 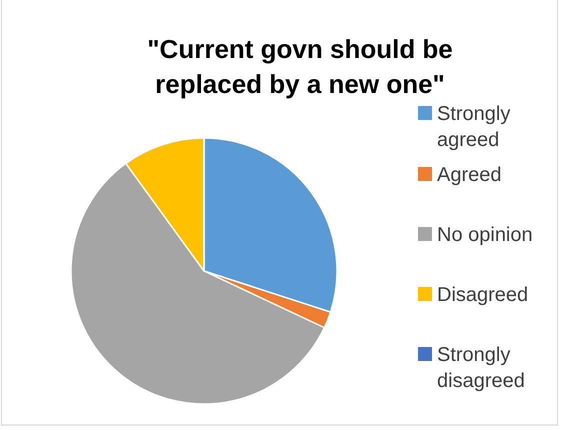 What do you see at coordinates (481, 368) in the screenshot?
I see `legend-label: Strongly disagreed` at bounding box center [481, 368].